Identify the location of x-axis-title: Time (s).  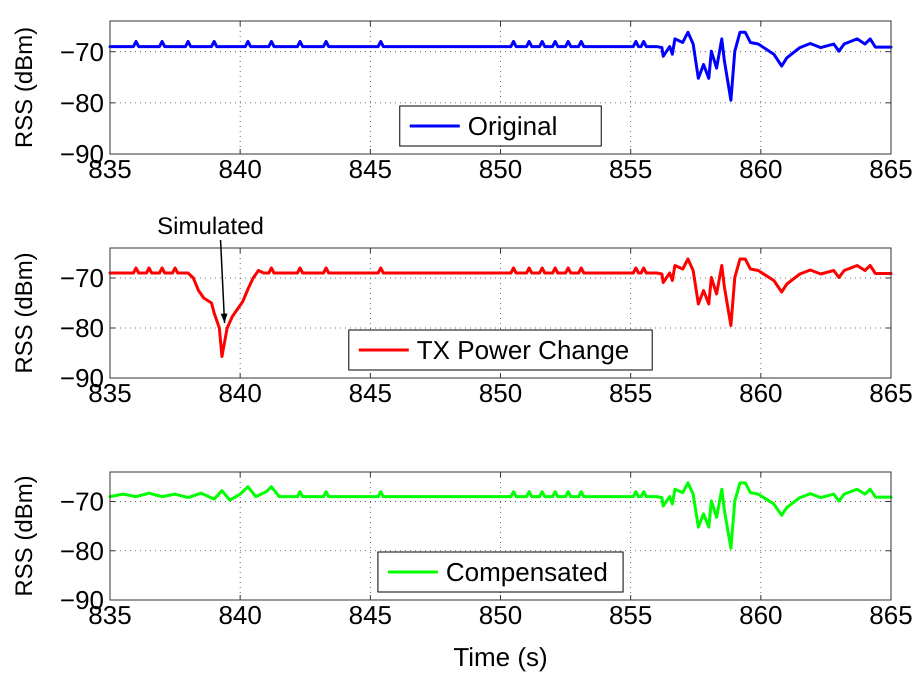
(500, 657).